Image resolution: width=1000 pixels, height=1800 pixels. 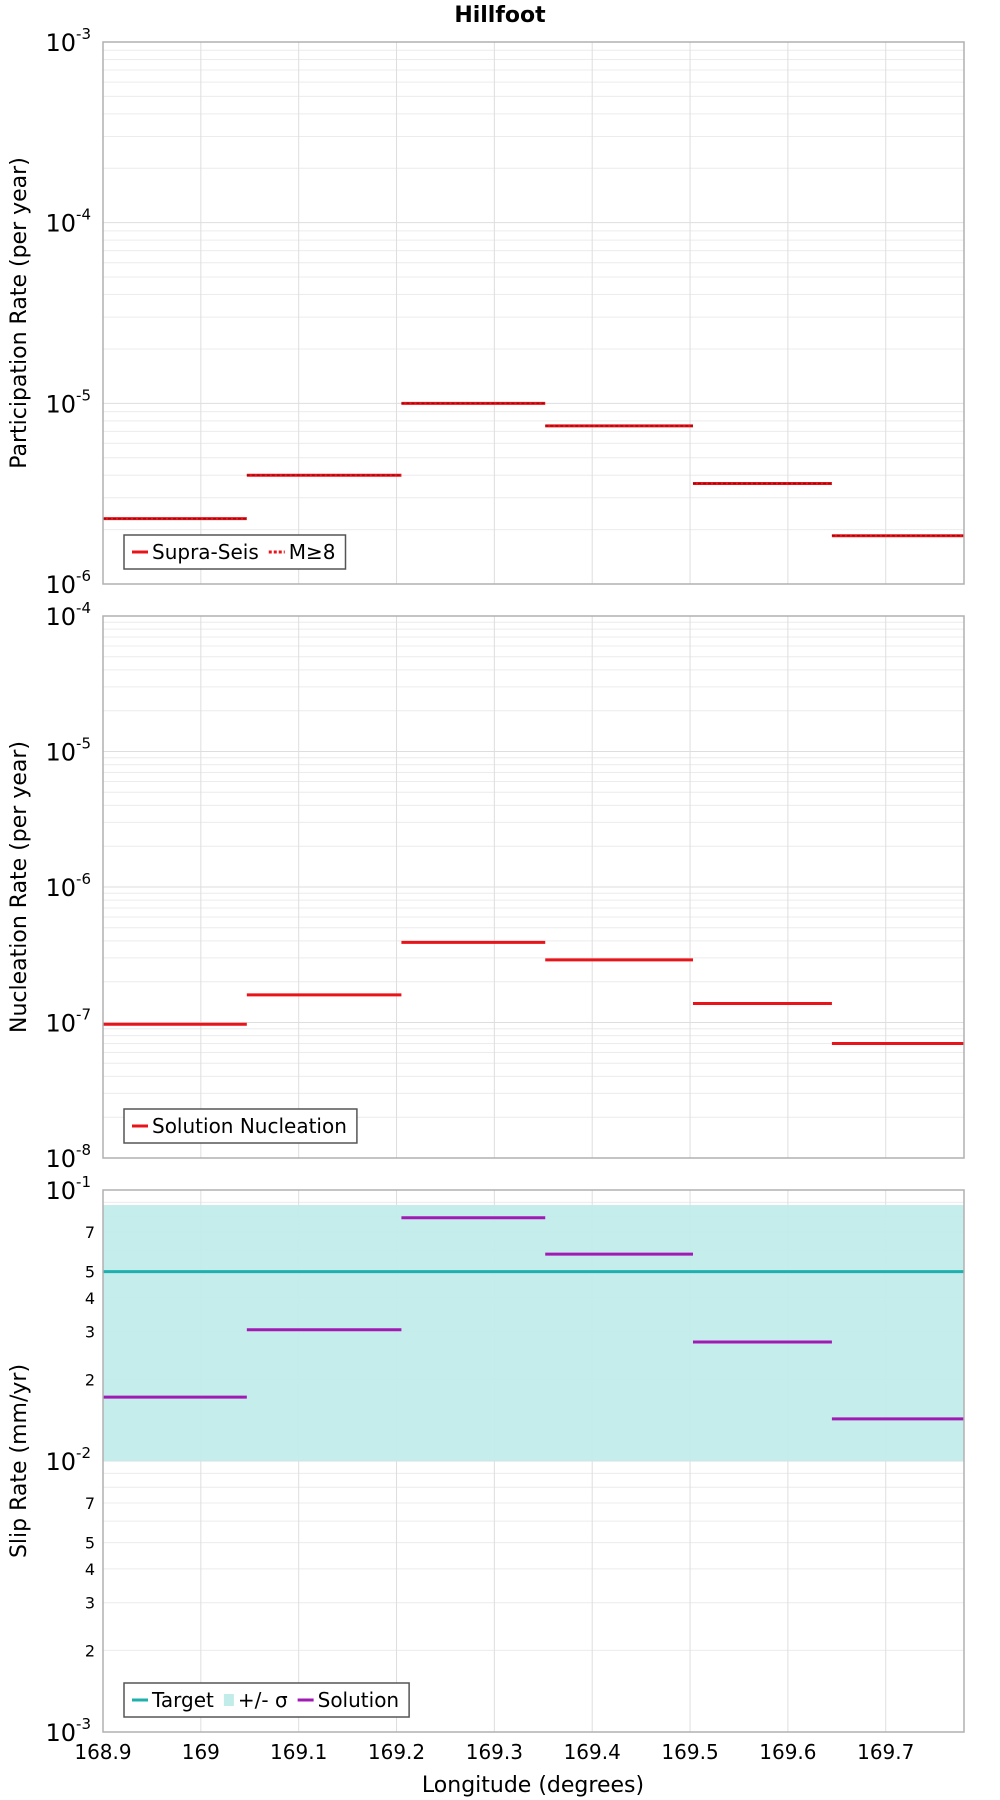 I want to click on y-tick-label: 10⁻⁷, so click(x=68, y=1022).